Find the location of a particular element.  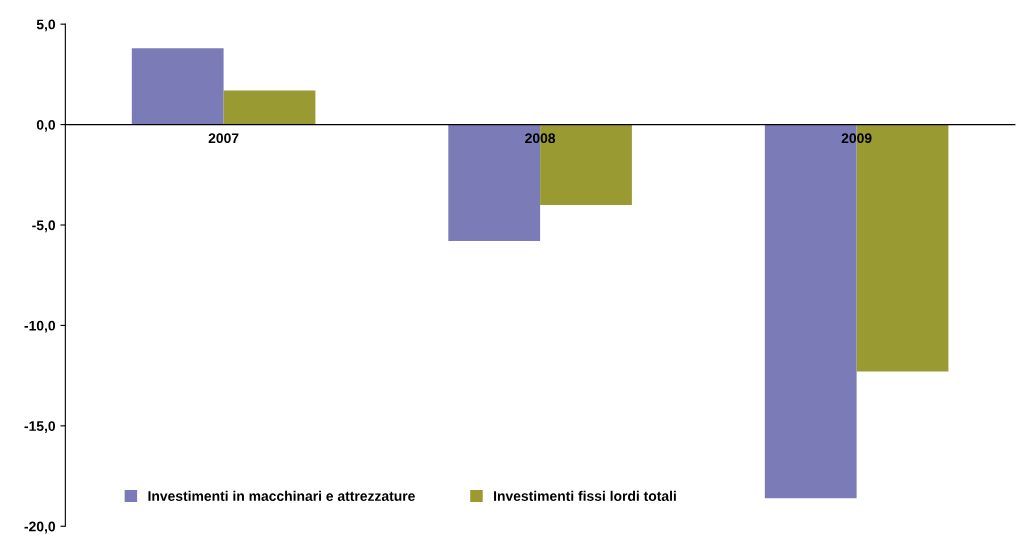

legend-label: Investimenti in macchinari e attrezzature is located at coordinates (281, 495).